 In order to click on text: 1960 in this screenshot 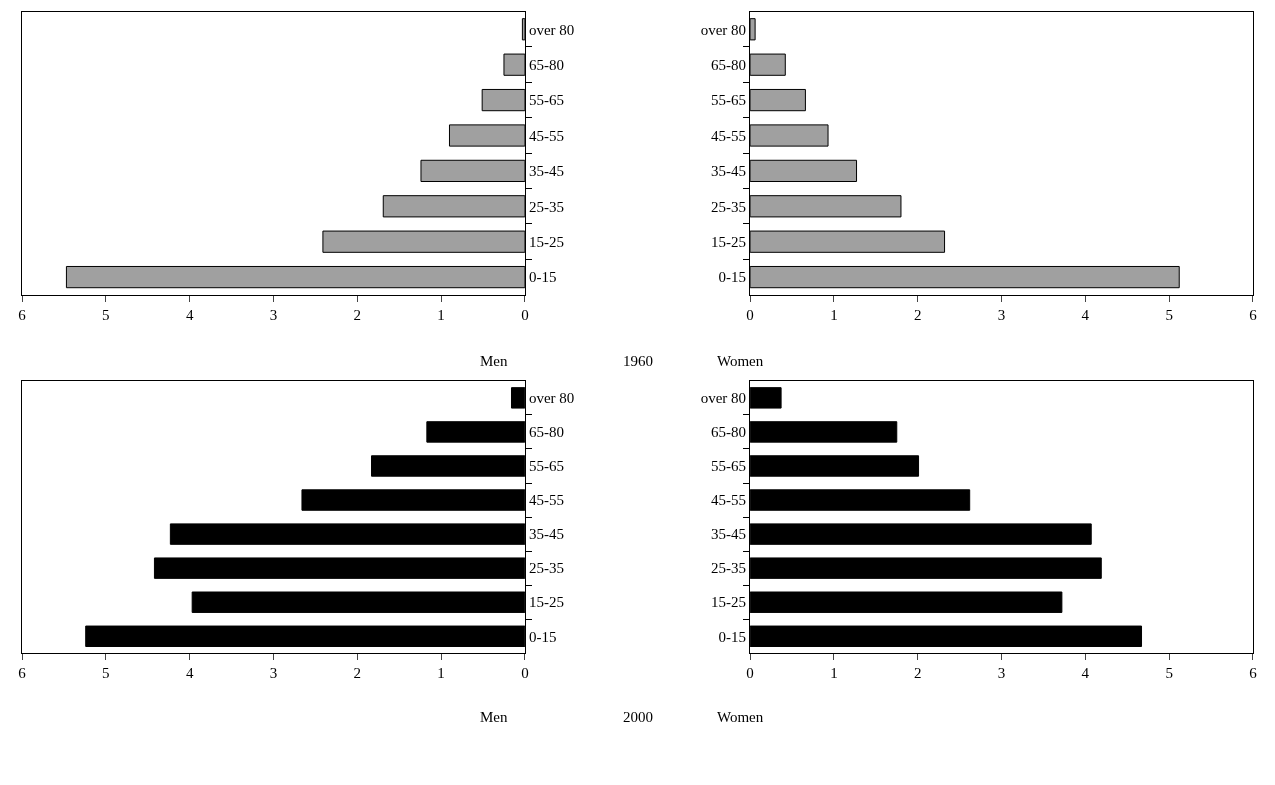, I will do `click(638, 361)`.